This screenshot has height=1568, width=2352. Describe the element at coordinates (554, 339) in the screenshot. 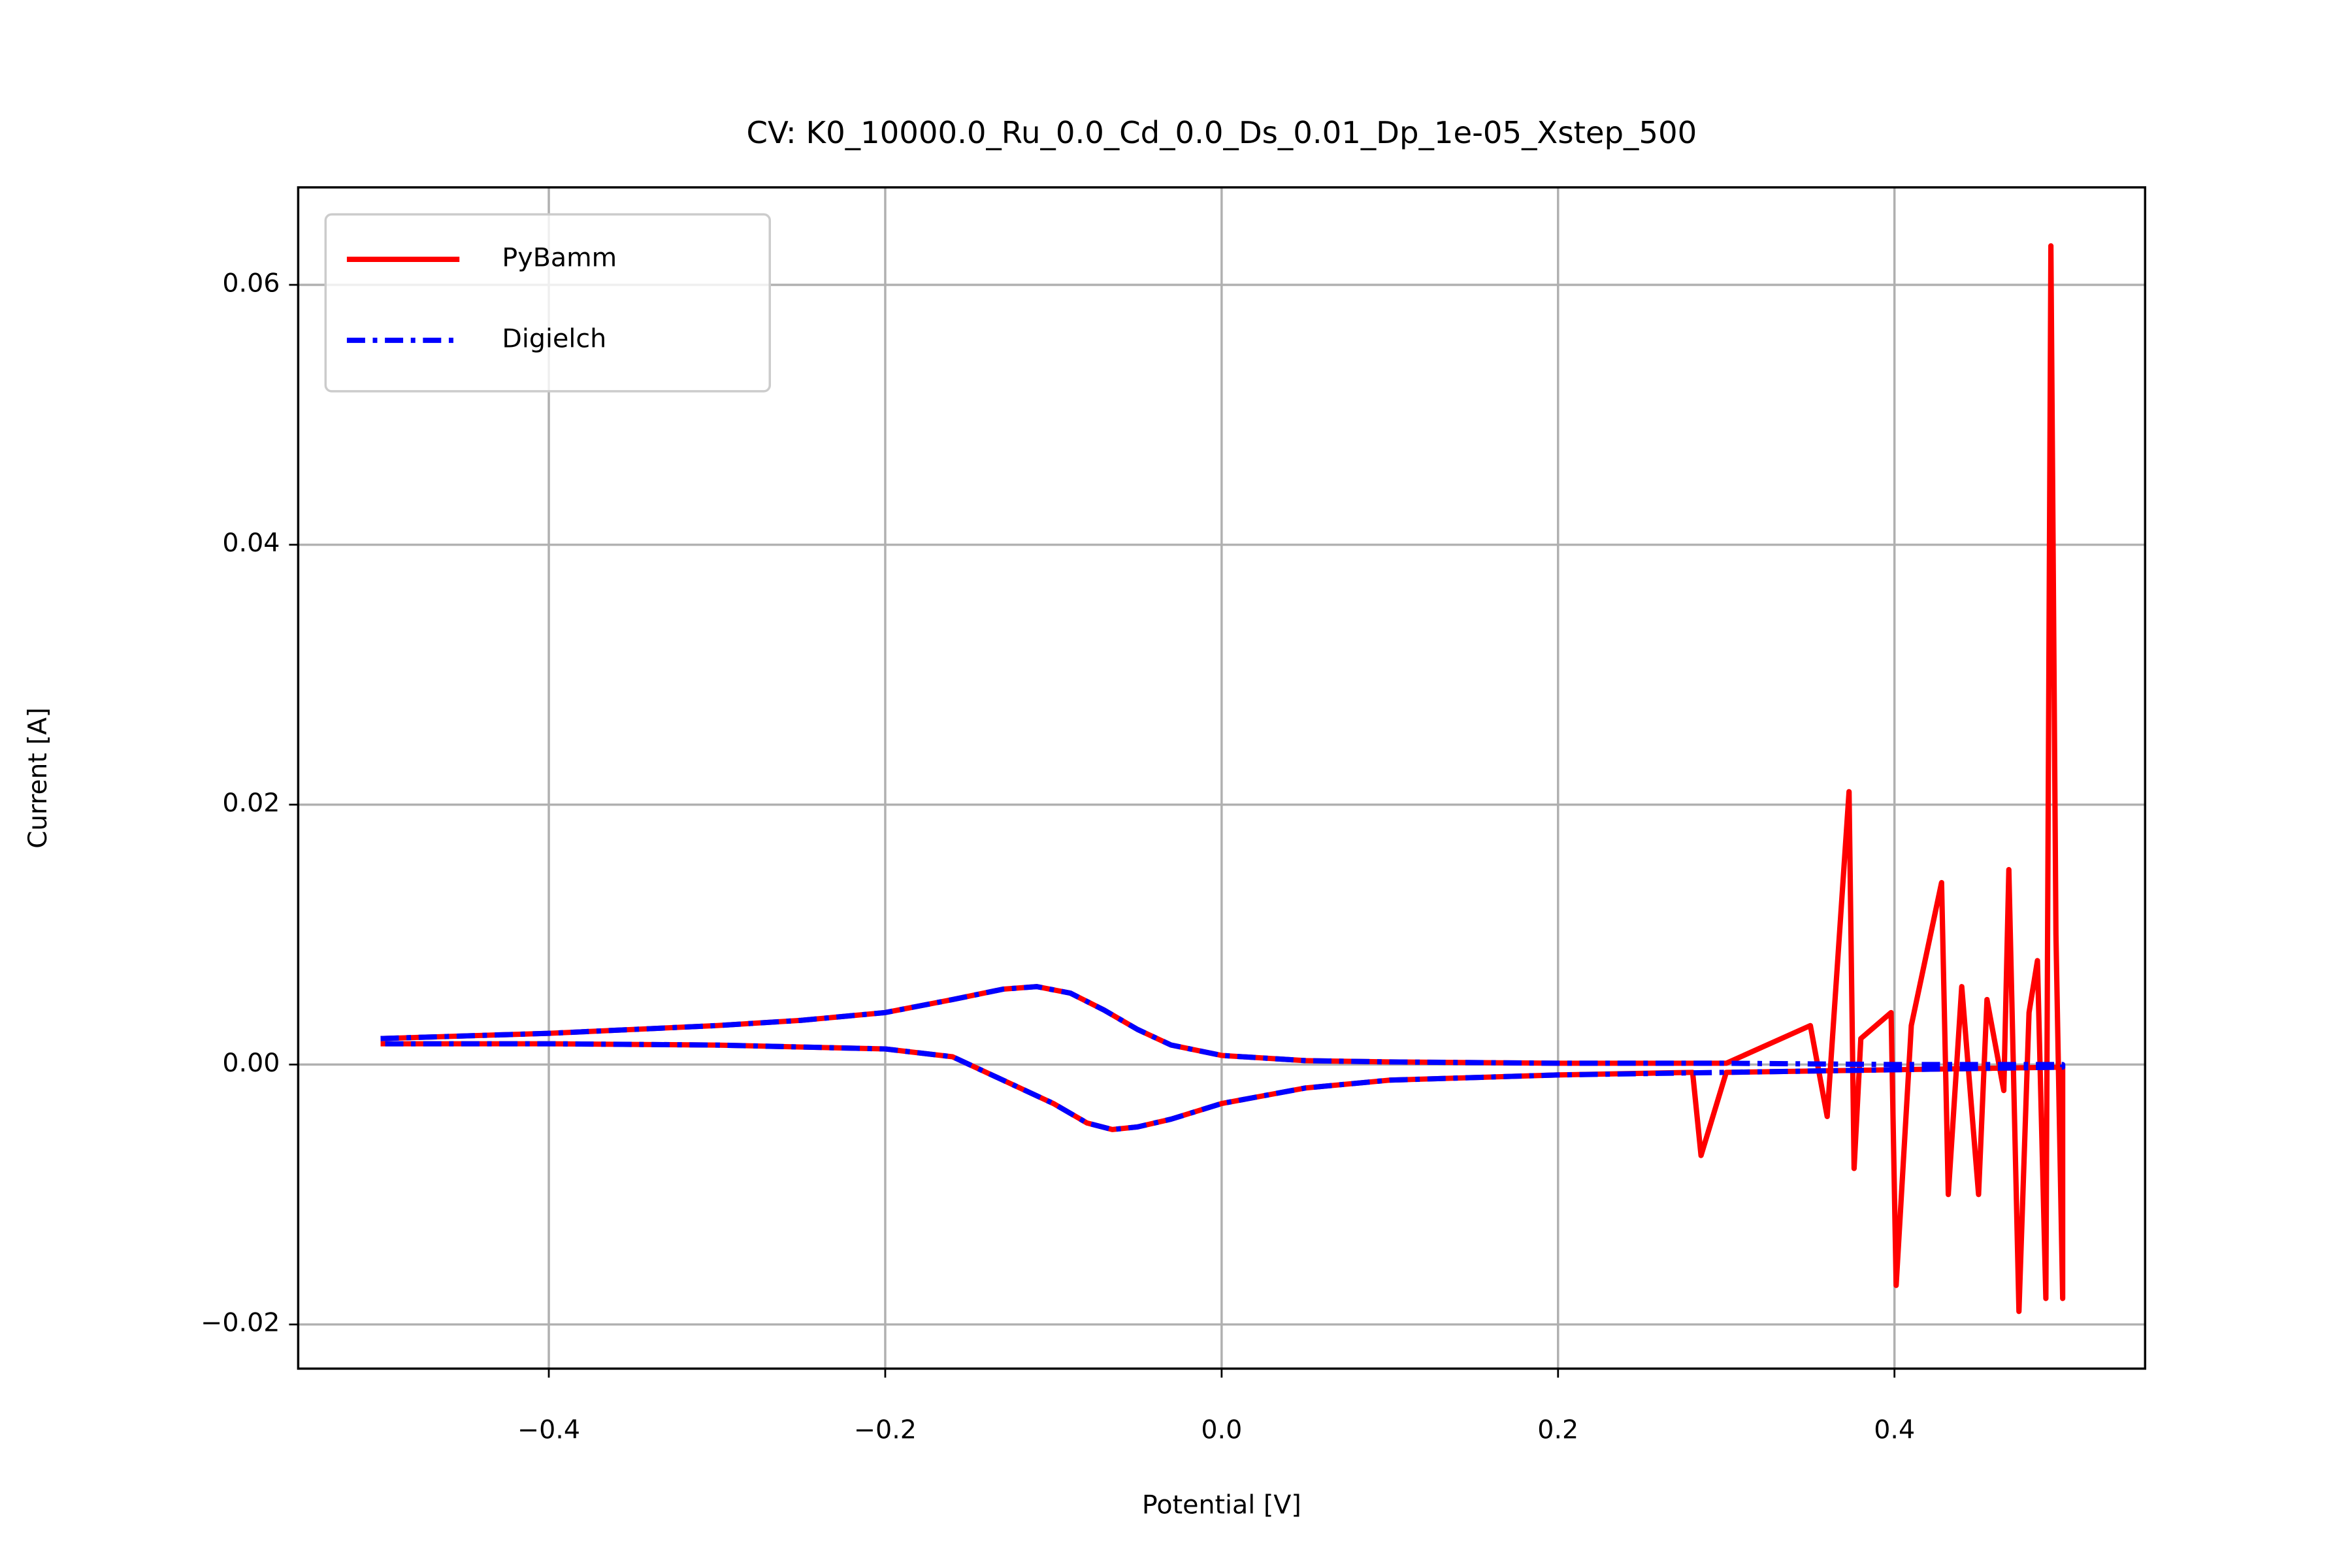

I see `legend-label: Digielch` at that location.